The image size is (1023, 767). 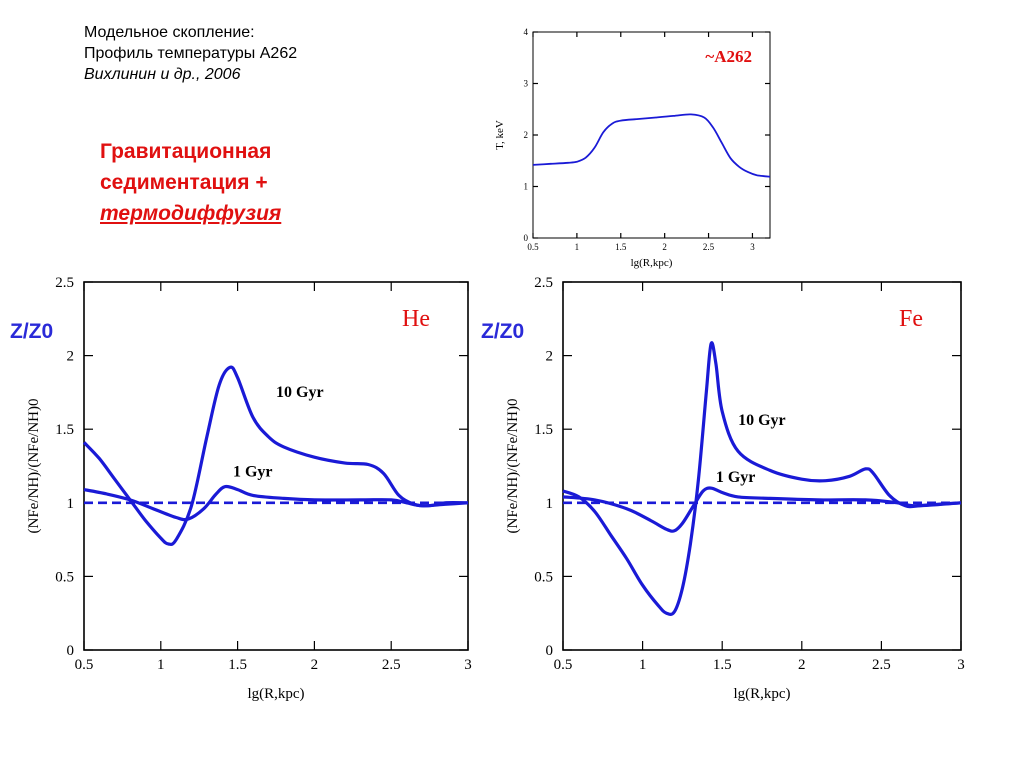 I want to click on he-y-tick-label: 2.5, so click(x=64, y=283).